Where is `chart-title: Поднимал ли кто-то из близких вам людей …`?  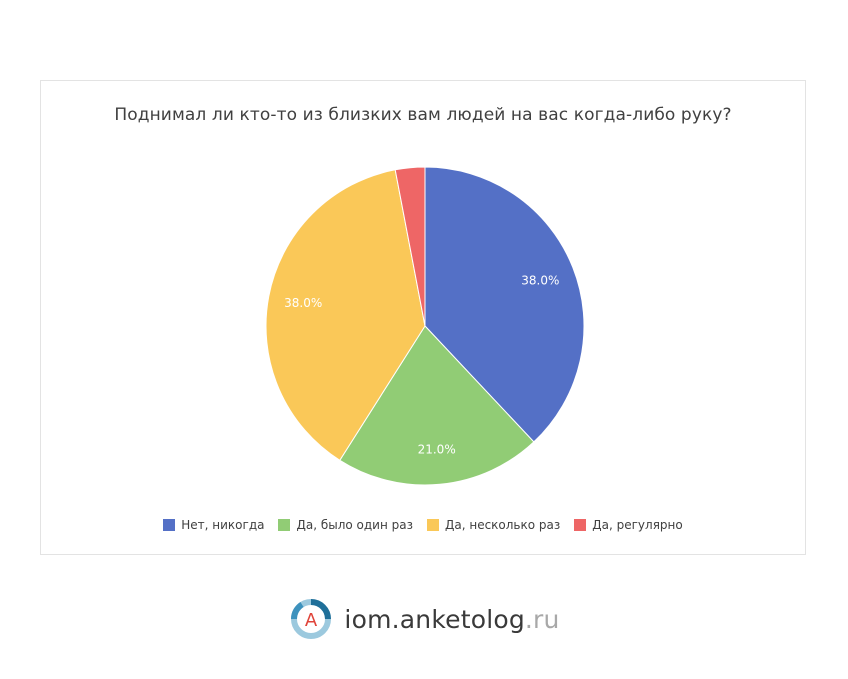 chart-title: Поднимал ли кто-то из близких вам людей … is located at coordinates (423, 115).